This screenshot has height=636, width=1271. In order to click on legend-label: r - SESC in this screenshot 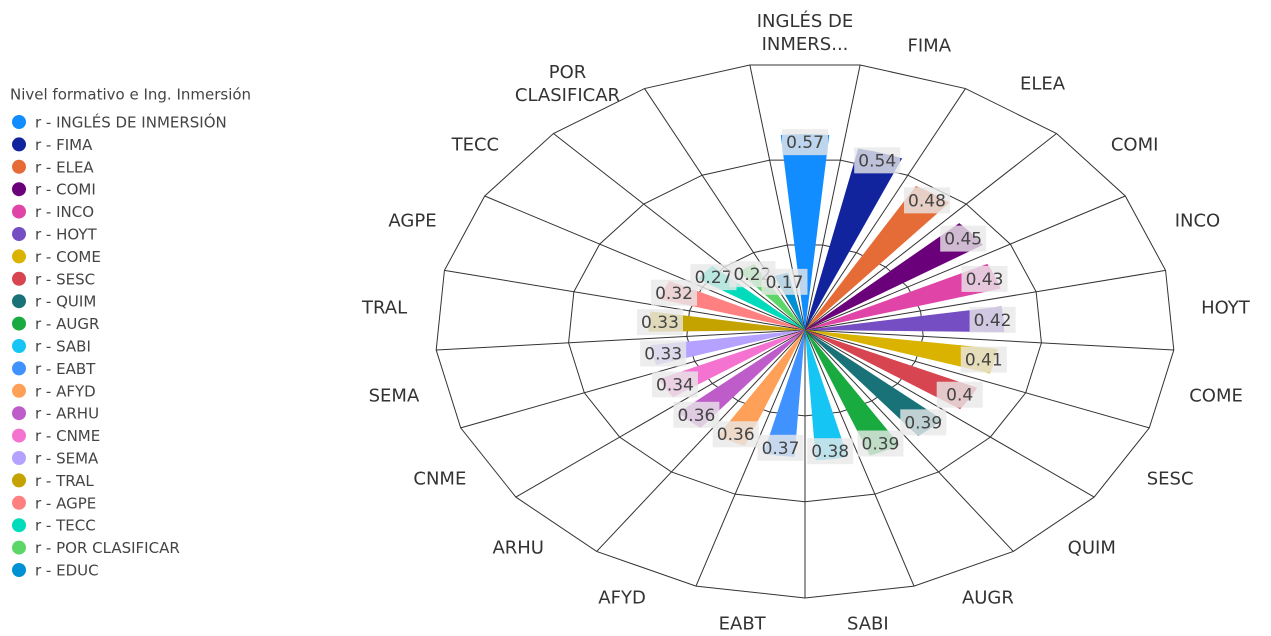, I will do `click(65, 279)`.